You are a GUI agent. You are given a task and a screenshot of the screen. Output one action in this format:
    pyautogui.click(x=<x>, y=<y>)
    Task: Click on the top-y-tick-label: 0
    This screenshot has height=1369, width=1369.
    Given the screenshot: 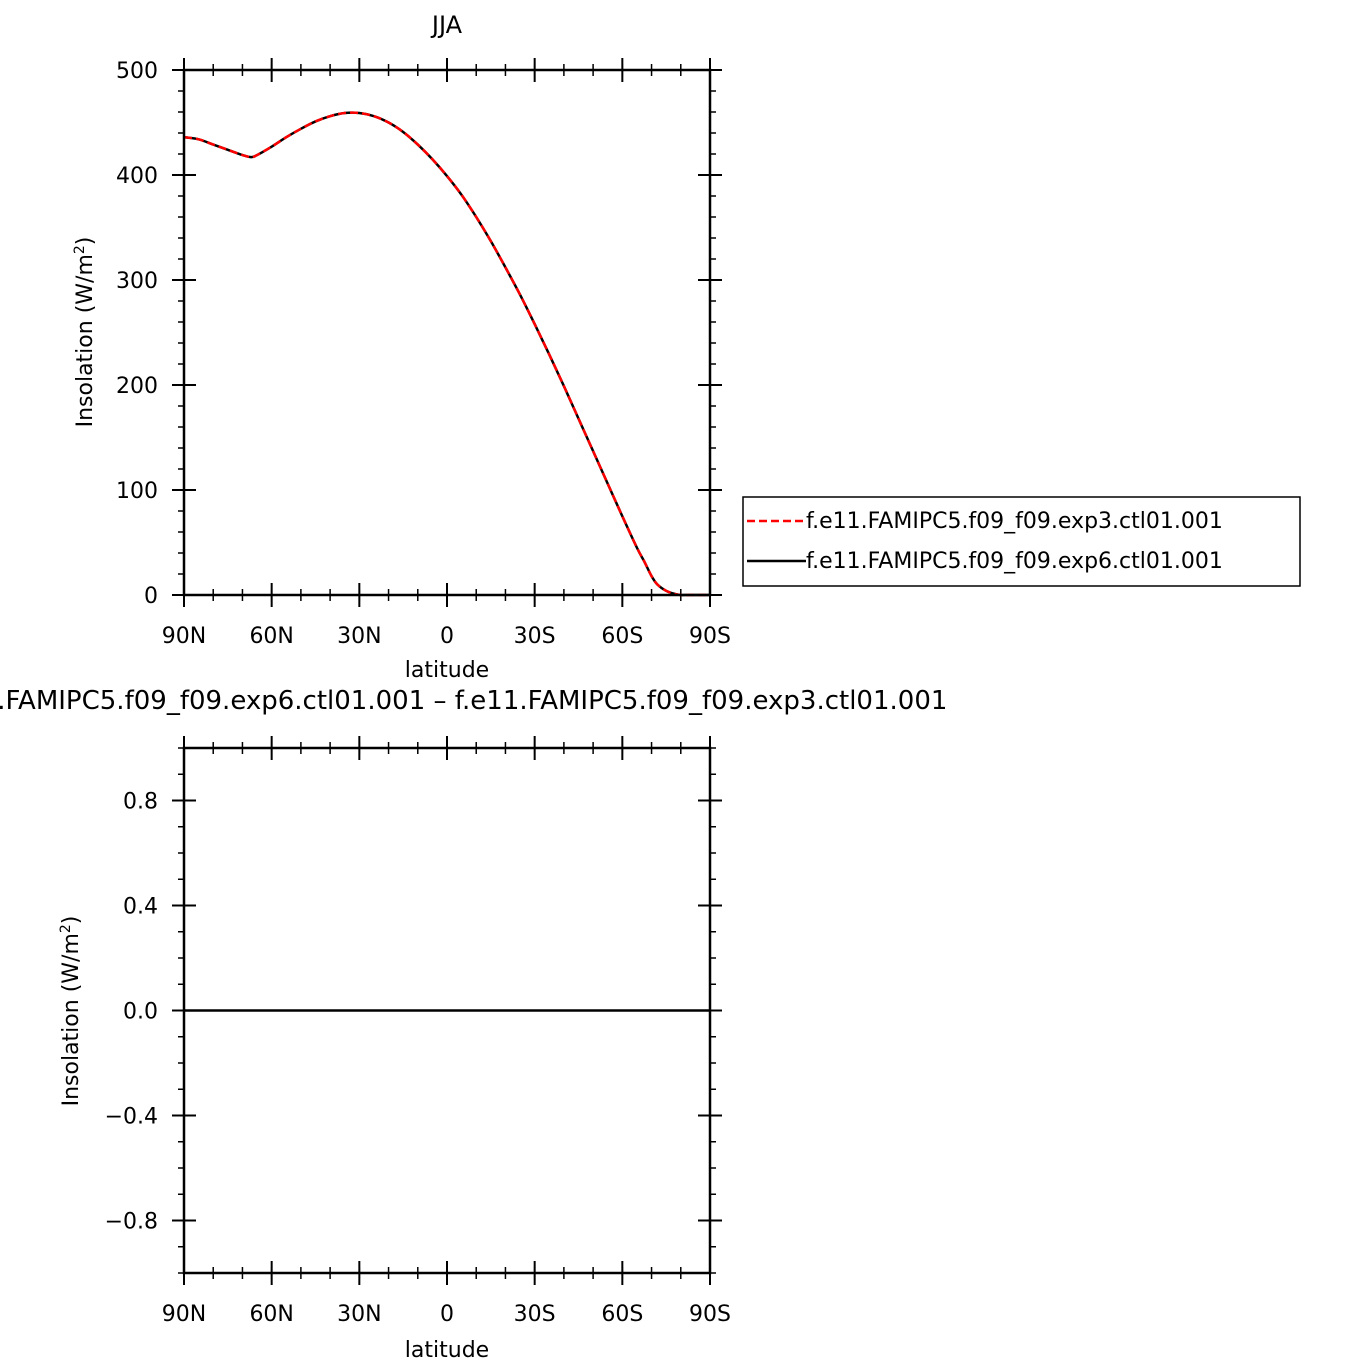 What is the action you would take?
    pyautogui.click(x=151, y=596)
    